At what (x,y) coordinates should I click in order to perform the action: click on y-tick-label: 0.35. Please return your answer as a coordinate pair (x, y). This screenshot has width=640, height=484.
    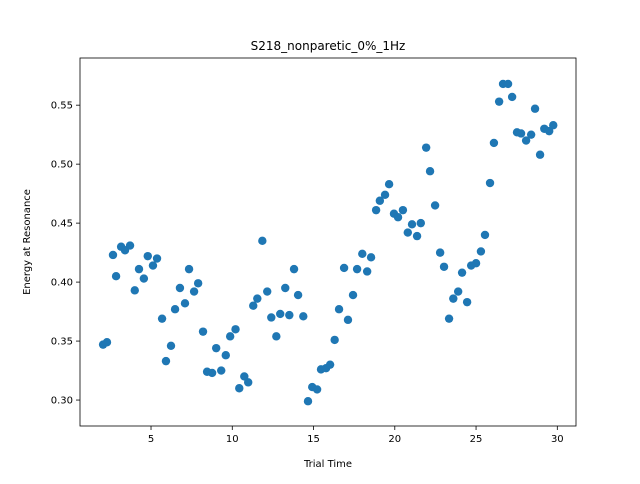
    Looking at the image, I should click on (62, 342).